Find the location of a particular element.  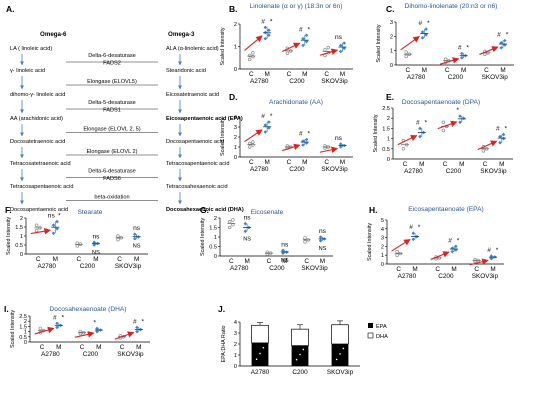

chart-title: Arachidonate (AA) is located at coordinates (296, 102).